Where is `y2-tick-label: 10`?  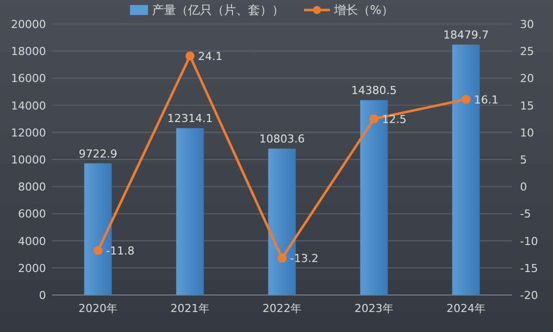 y2-tick-label: 10 is located at coordinates (527, 133).